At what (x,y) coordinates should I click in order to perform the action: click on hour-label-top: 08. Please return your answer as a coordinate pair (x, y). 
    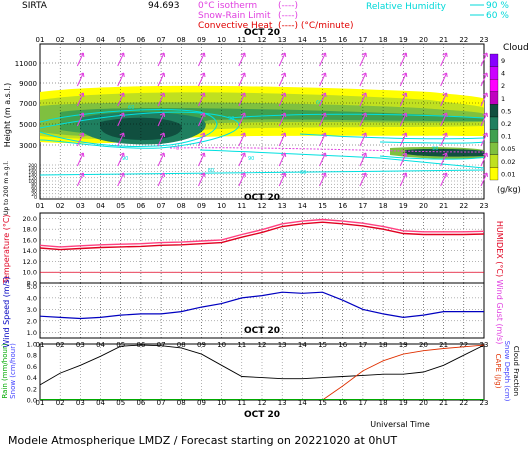
    Looking at the image, I should click on (181, 40).